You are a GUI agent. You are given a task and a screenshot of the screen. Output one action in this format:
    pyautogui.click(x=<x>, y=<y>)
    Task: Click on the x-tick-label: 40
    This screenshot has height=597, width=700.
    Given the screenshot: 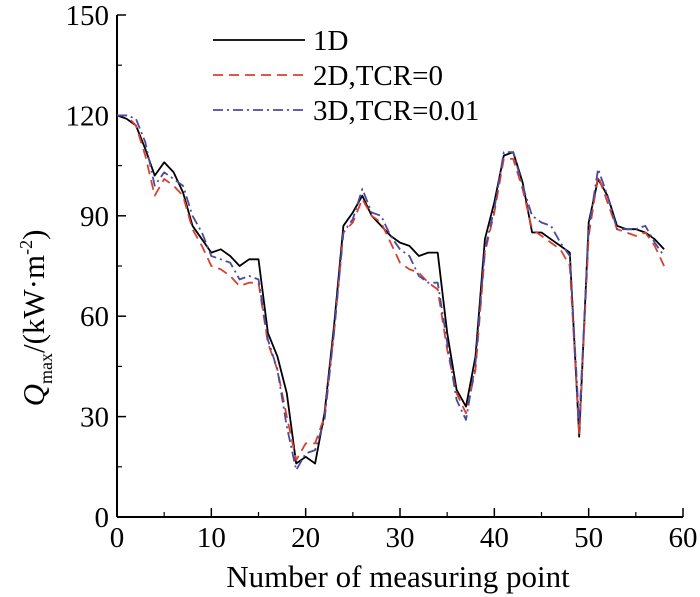 What is the action you would take?
    pyautogui.click(x=494, y=538)
    